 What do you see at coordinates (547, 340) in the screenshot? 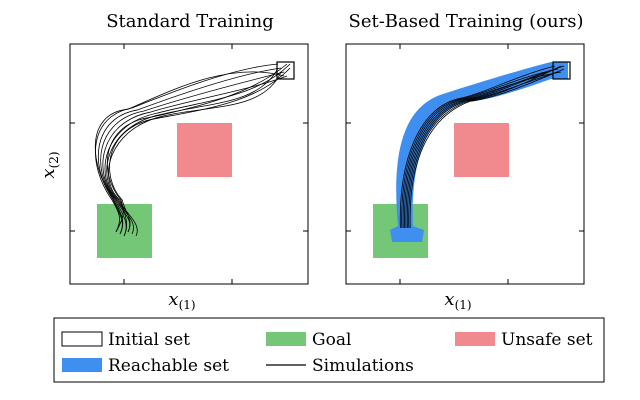
I see `legend-unsafe-label: Unsafe set` at bounding box center [547, 340].